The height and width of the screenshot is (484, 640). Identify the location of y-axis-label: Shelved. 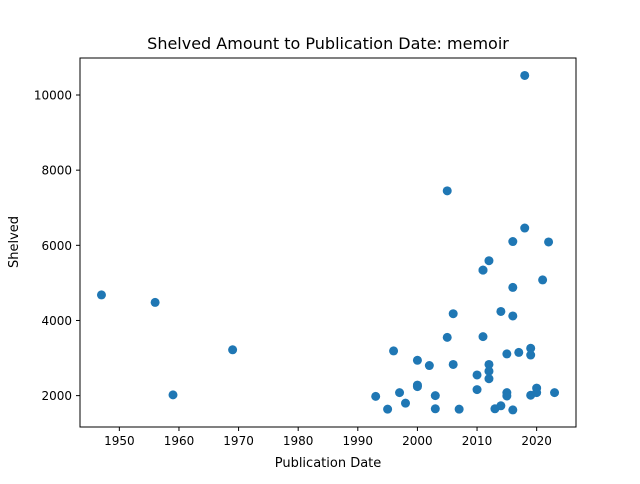
(14, 242).